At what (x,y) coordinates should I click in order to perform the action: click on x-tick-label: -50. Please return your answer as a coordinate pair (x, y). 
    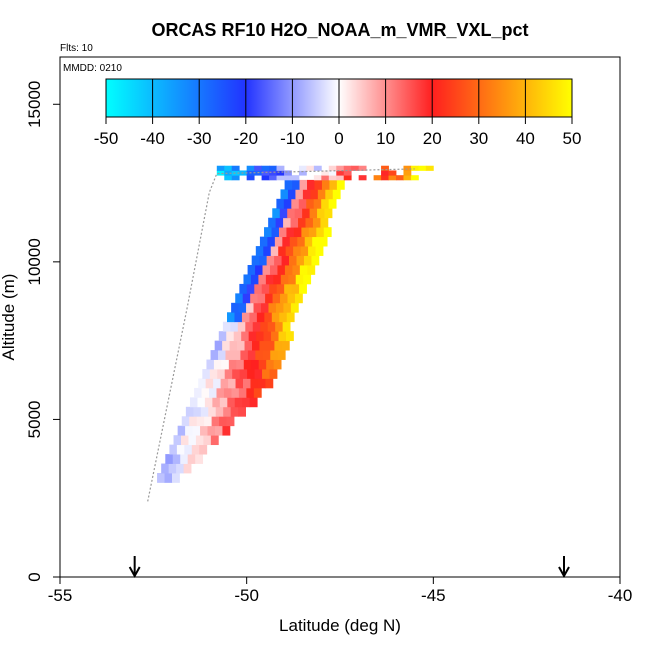
    Looking at the image, I should click on (246, 595).